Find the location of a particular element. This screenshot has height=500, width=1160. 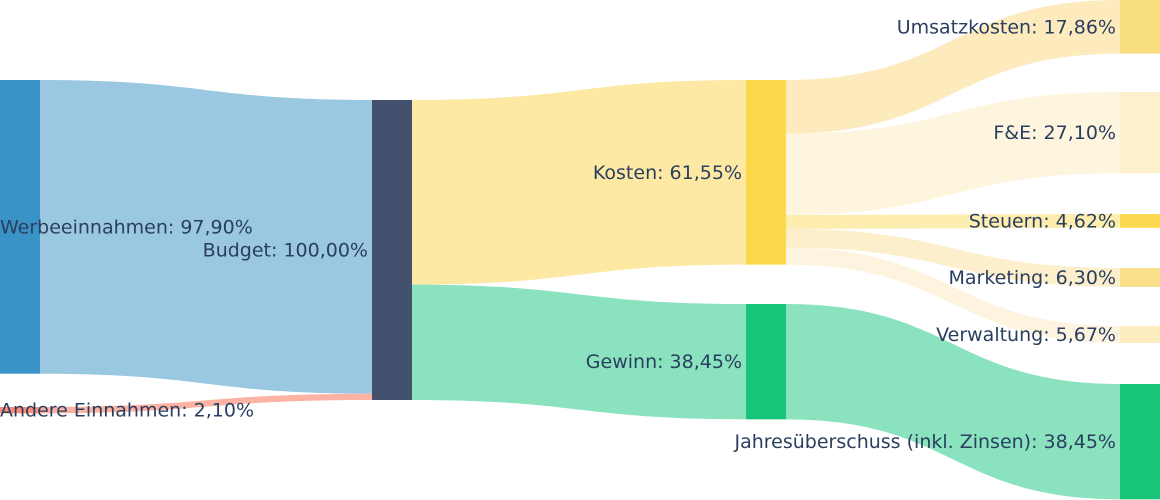

node-label: Umsatzkosten: 17,86% is located at coordinates (1006, 27).